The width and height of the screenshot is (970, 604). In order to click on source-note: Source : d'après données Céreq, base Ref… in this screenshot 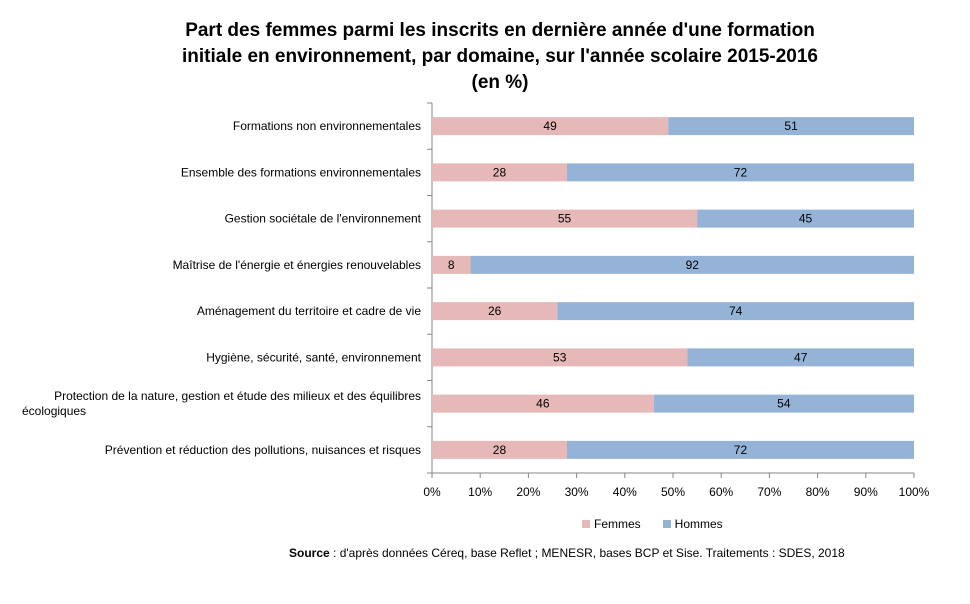, I will do `click(567, 553)`.